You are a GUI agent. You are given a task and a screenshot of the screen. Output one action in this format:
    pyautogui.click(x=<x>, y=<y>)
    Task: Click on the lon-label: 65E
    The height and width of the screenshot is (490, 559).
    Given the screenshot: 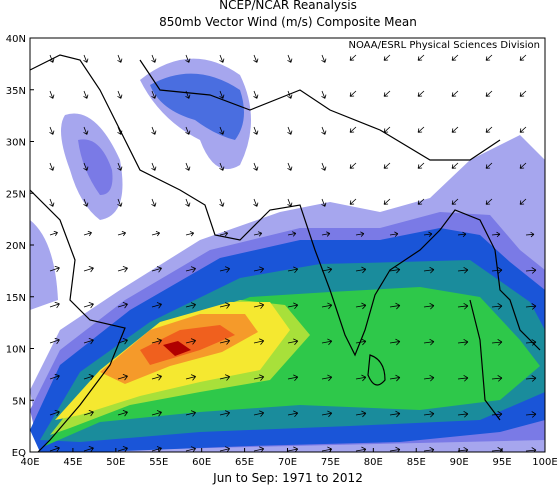 What is the action you would take?
    pyautogui.click(x=244, y=462)
    